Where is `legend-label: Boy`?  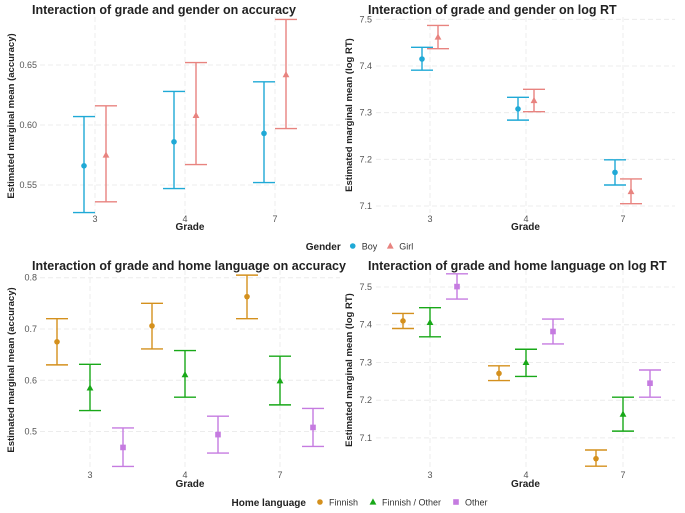 legend-label: Boy is located at coordinates (370, 247).